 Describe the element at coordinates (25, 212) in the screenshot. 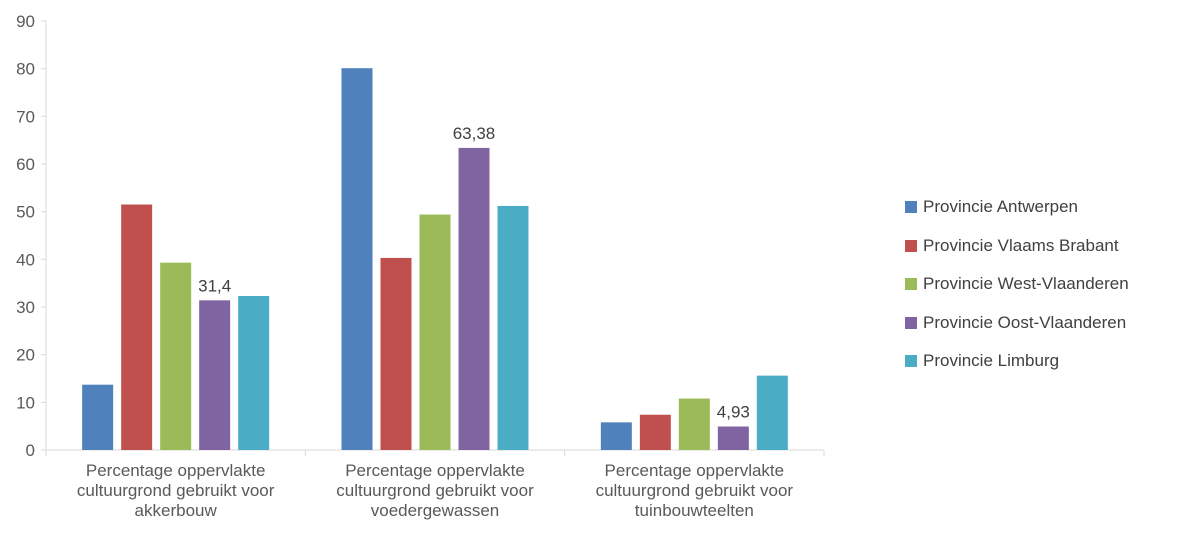

I see `y-tick-label: 50` at that location.